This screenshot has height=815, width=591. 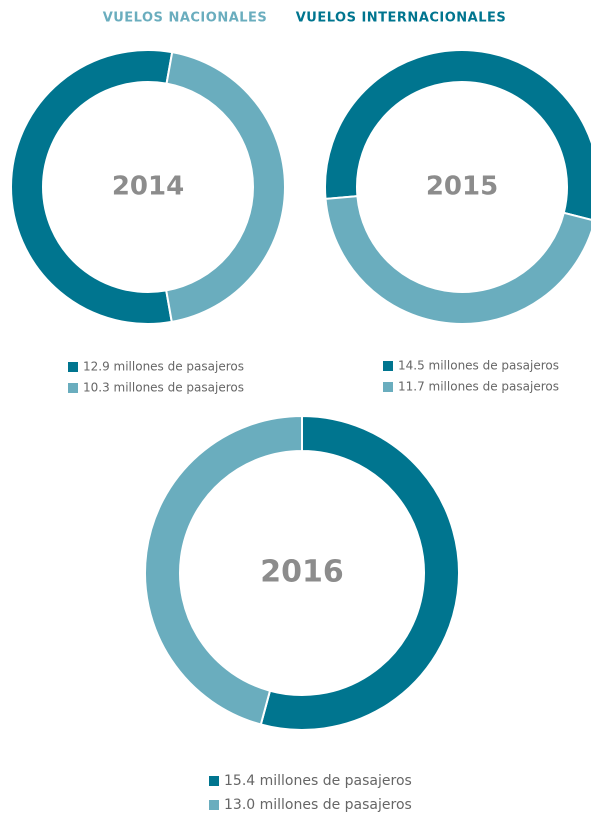 What do you see at coordinates (163, 388) in the screenshot?
I see `legend-label: 10.3 millones de pasajeros` at bounding box center [163, 388].